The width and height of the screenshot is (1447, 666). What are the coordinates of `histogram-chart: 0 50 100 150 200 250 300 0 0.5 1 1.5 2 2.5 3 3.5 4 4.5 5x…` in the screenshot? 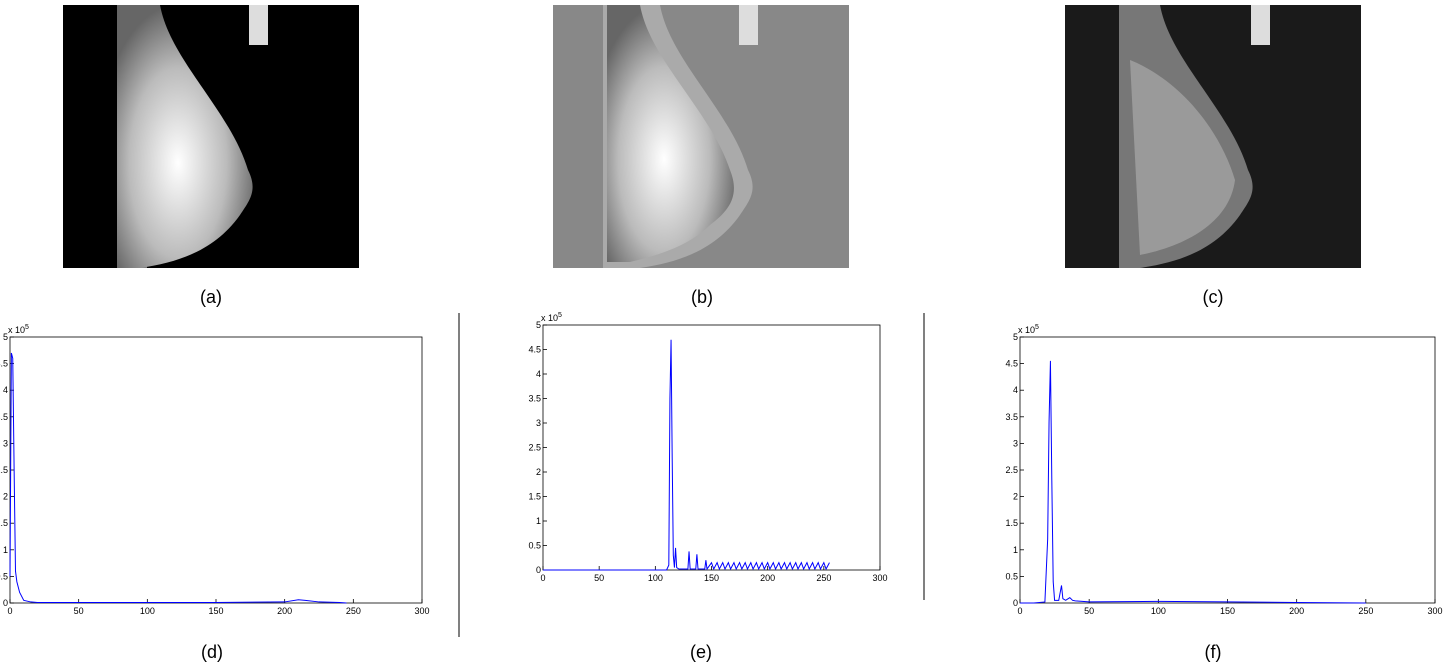 It's located at (707, 487).